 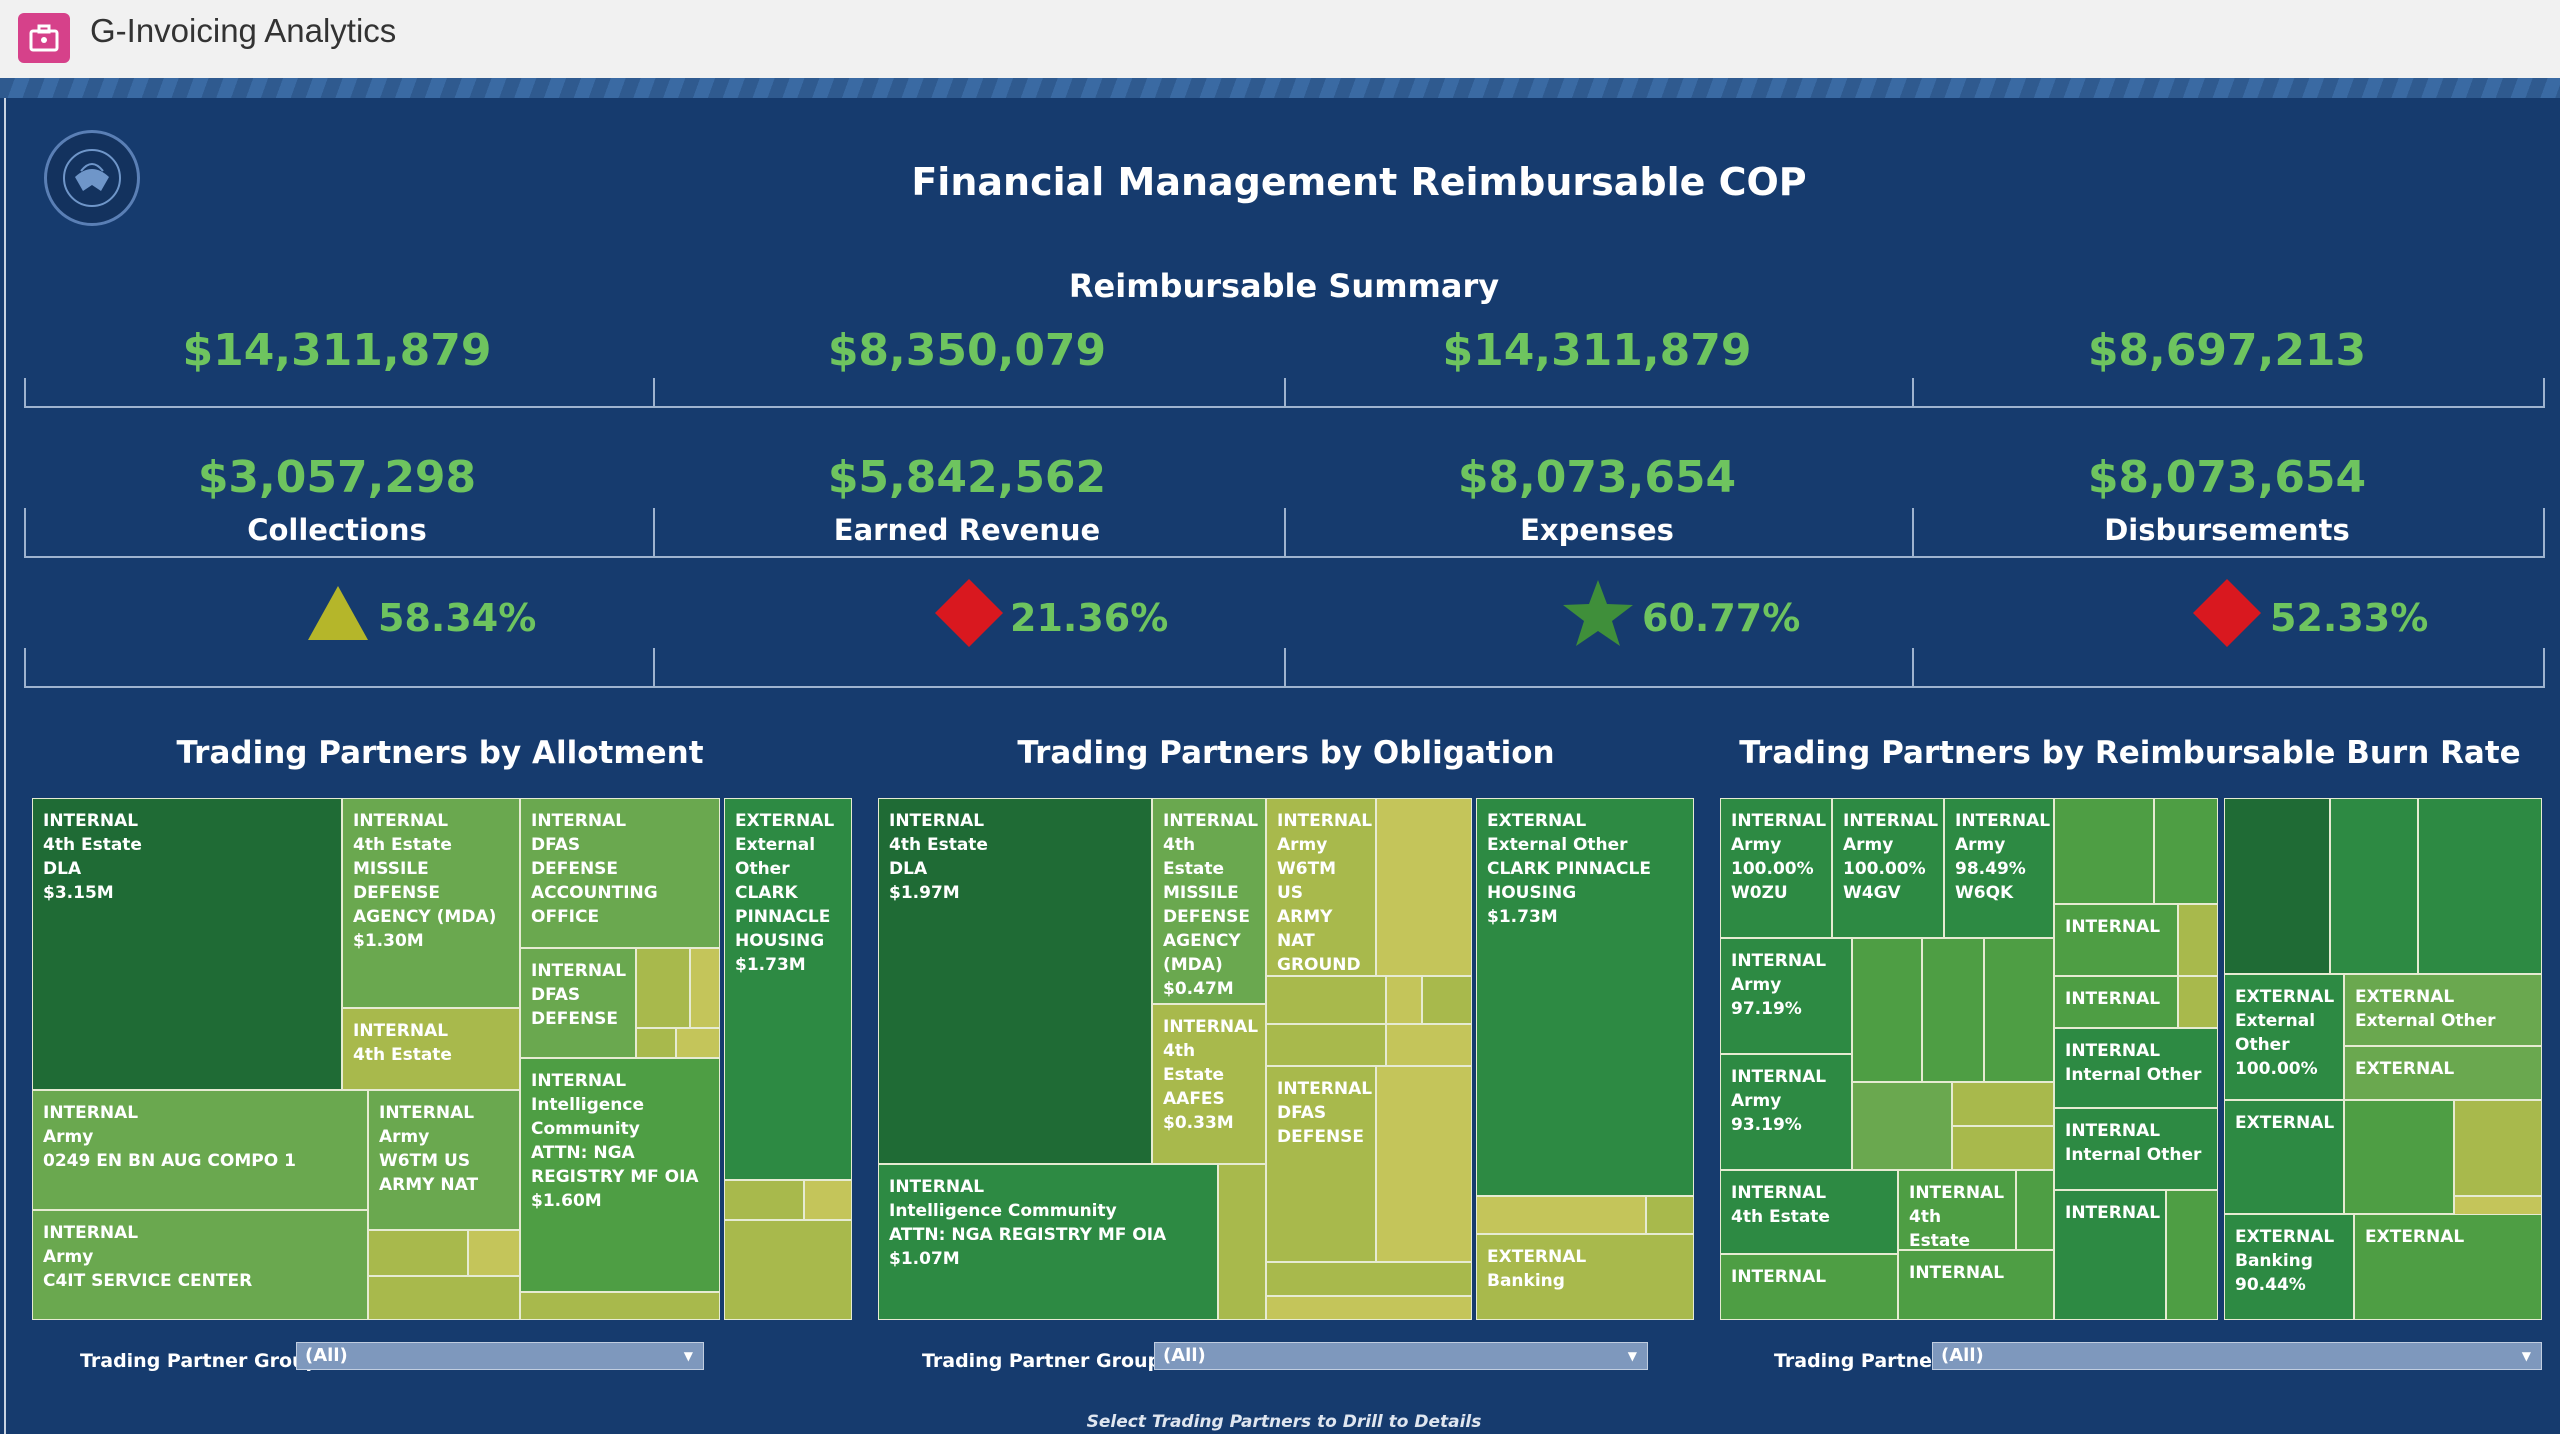 What do you see at coordinates (1401, 1356) in the screenshot?
I see `trading-partner-group-2-select: (All) ▼` at bounding box center [1401, 1356].